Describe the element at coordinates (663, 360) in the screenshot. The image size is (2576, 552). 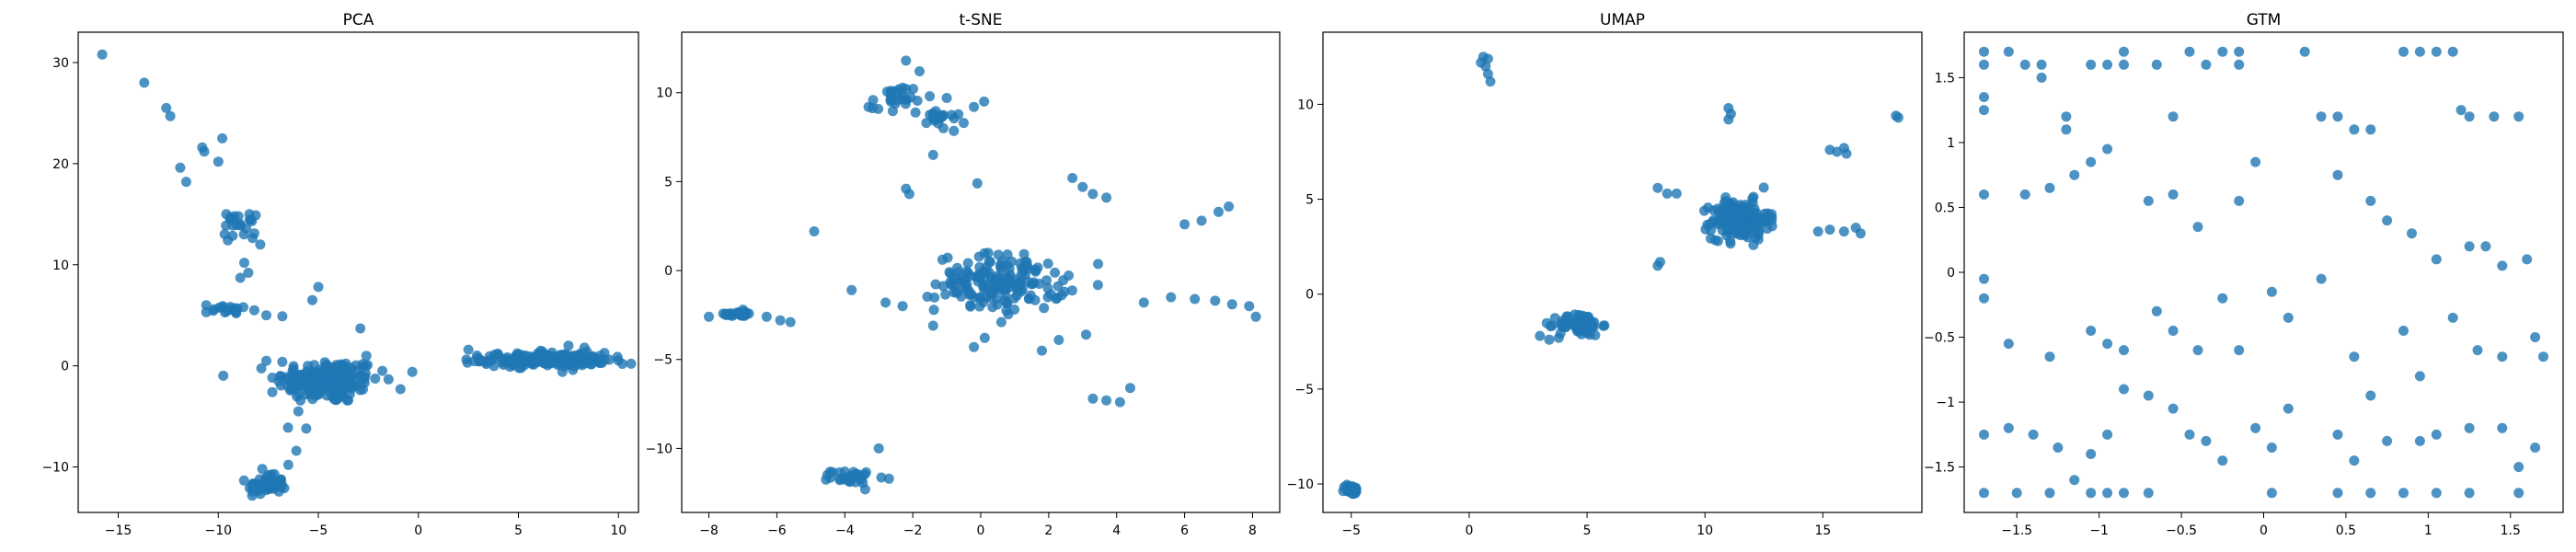
I see `y-tick-label: −5` at that location.